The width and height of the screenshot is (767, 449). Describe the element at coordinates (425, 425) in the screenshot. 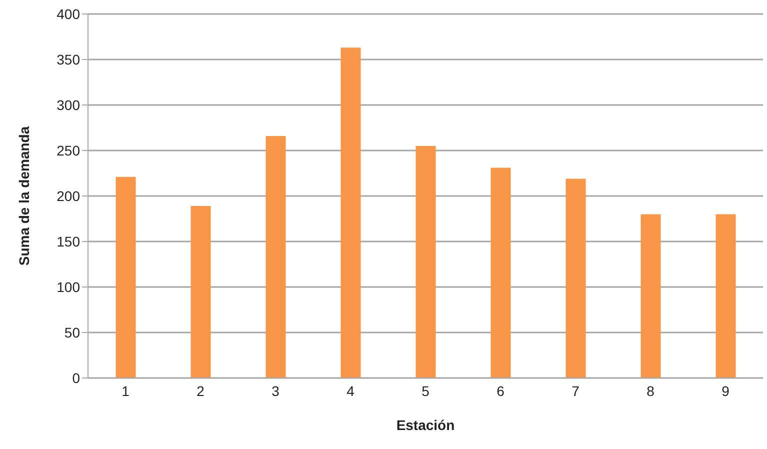

I see `x-axis-title: Estación` at that location.